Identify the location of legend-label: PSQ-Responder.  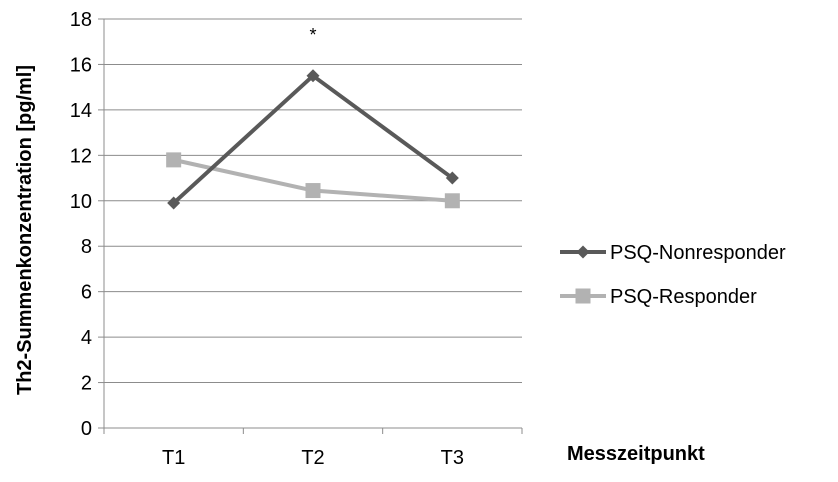
(683, 297).